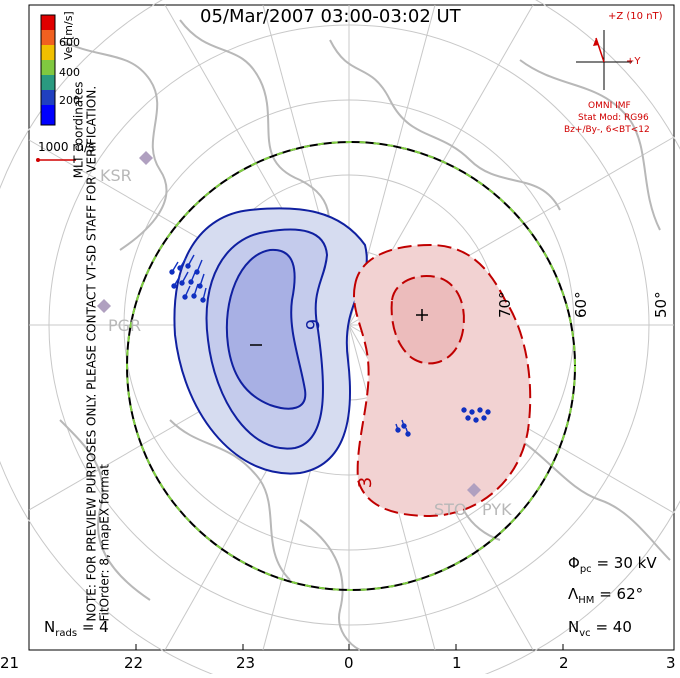  Describe the element at coordinates (474, 490) in the screenshot. I see `station-marker-pyk` at that location.